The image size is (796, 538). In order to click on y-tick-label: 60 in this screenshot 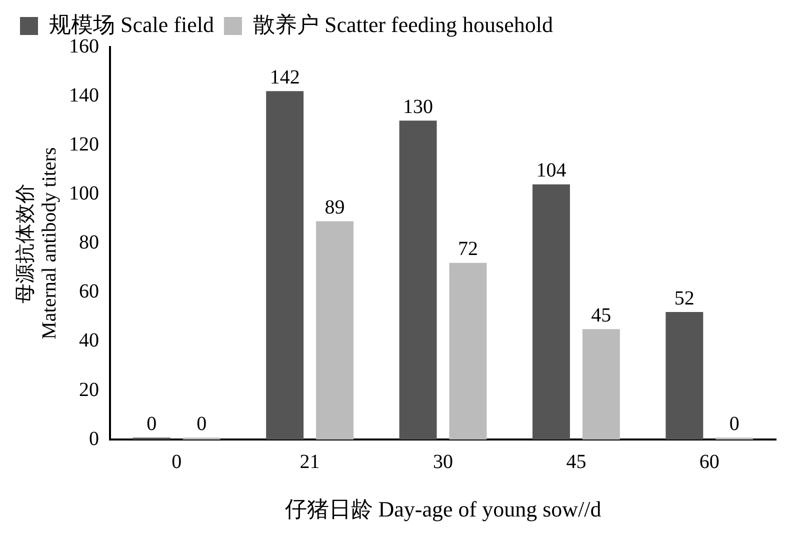, I will do `click(89, 291)`.